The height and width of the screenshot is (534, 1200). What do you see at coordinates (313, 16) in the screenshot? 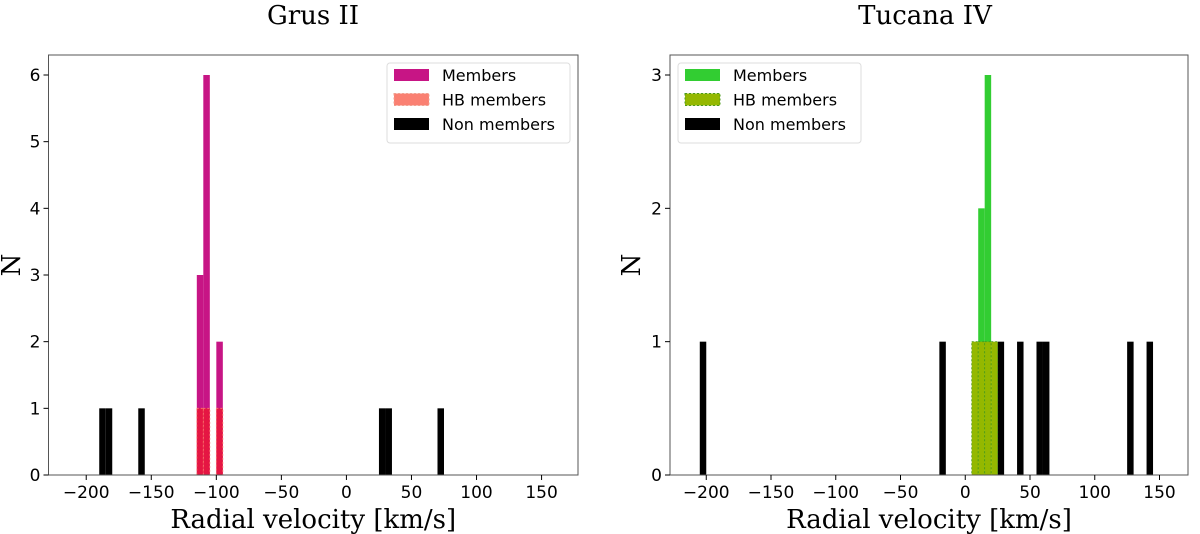
I see `chart-title: Grus II` at bounding box center [313, 16].